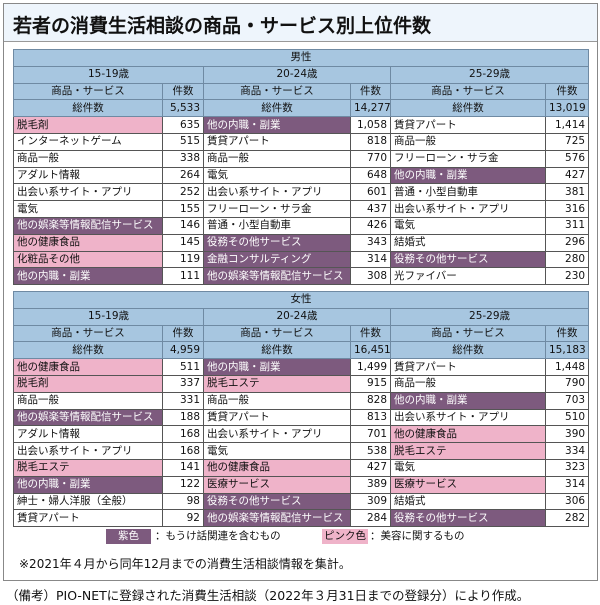 The height and width of the screenshot is (605, 600). What do you see at coordinates (370, 276) in the screenshot?
I see `item-count: 308` at bounding box center [370, 276].